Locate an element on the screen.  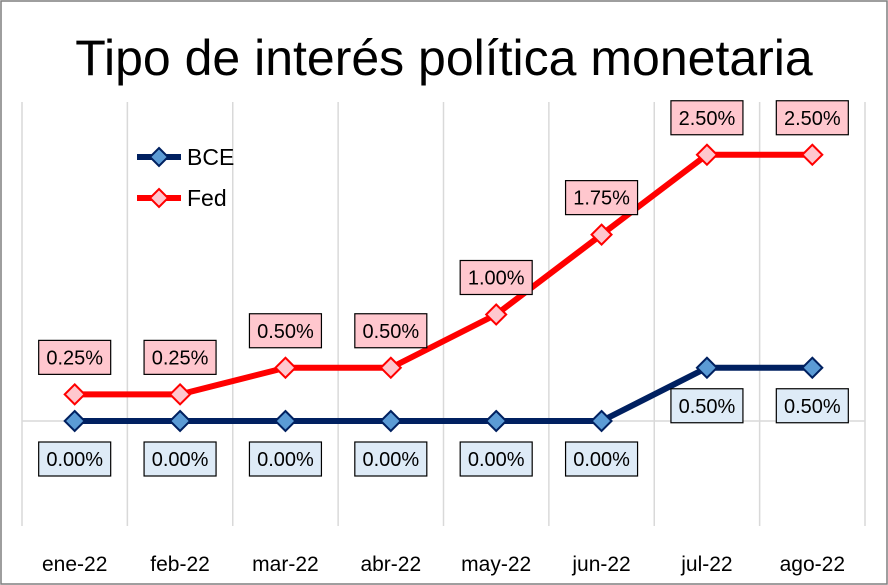
chart-title: Tipo de interés política monetaria is located at coordinates (444, 58).